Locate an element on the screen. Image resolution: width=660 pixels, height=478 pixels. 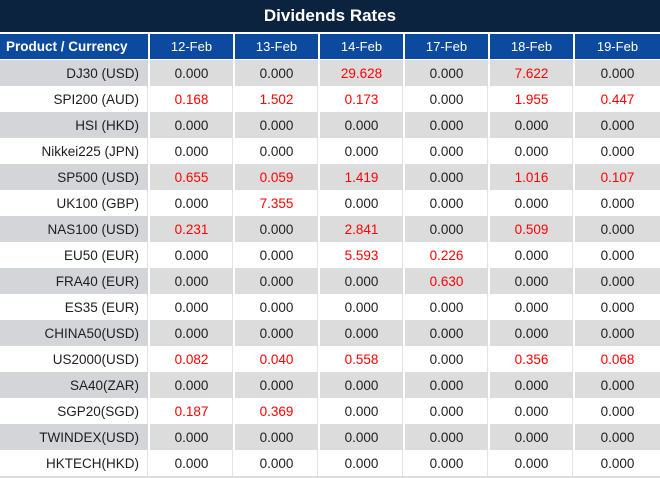
product-label: EU50 (EUR) is located at coordinates (75, 255).